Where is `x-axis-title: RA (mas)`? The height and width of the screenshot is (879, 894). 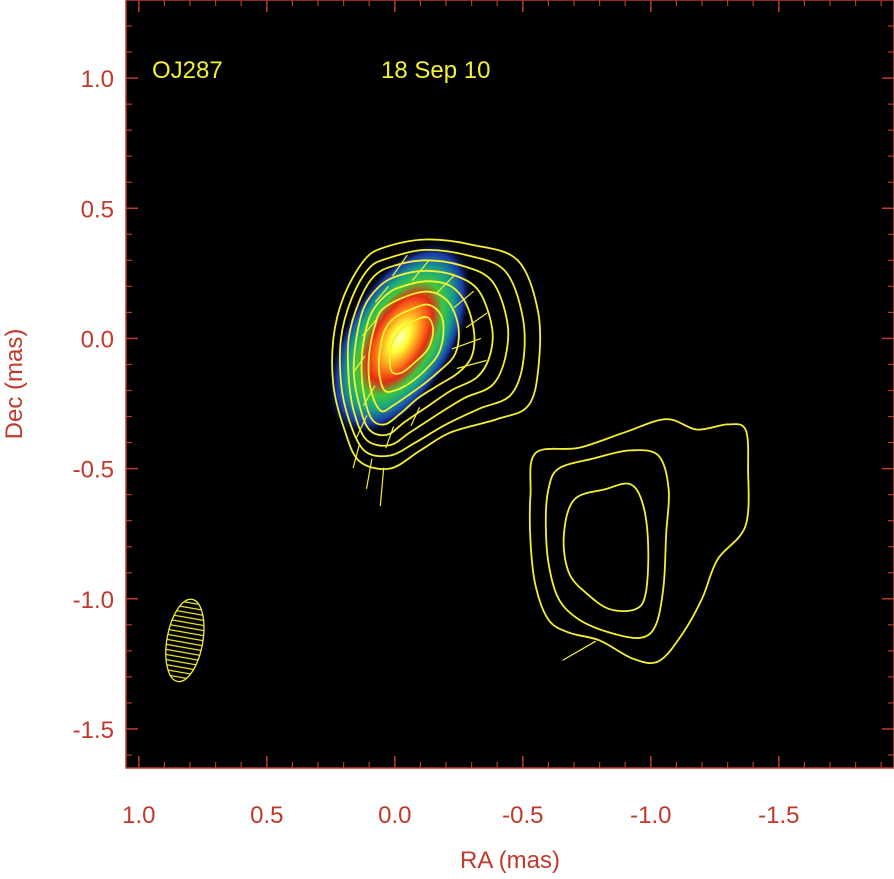 x-axis-title: RA (mas) is located at coordinates (510, 860).